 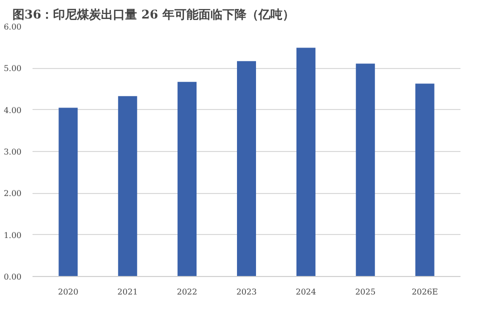 What do you see at coordinates (68, 292) in the screenshot?
I see `x-tick-label: 2020` at bounding box center [68, 292].